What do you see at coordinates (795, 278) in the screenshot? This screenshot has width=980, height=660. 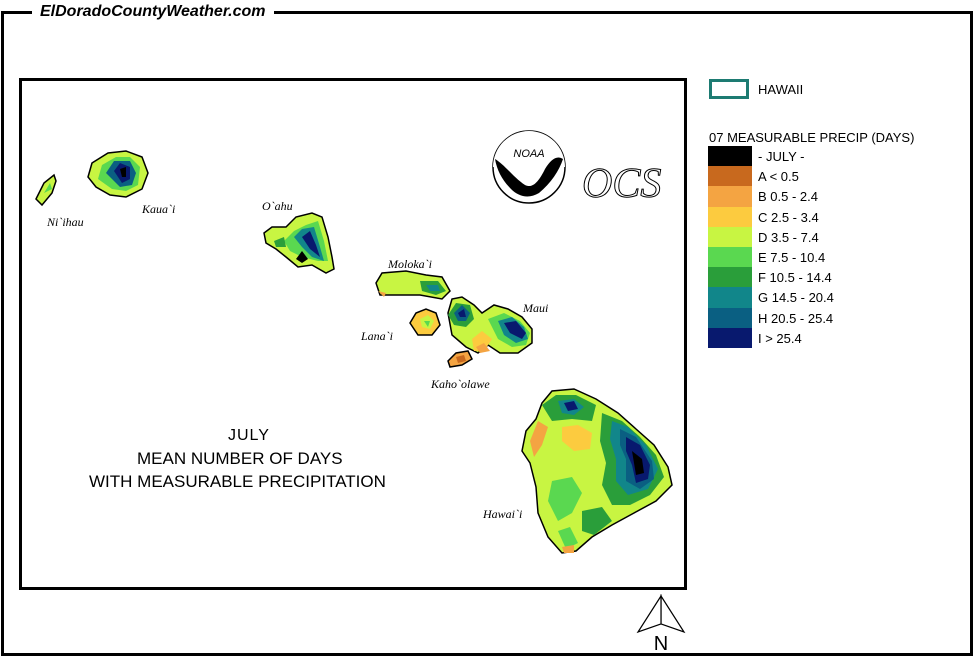 I see `legend-item-label: F 10.5 - 14.4` at bounding box center [795, 278].